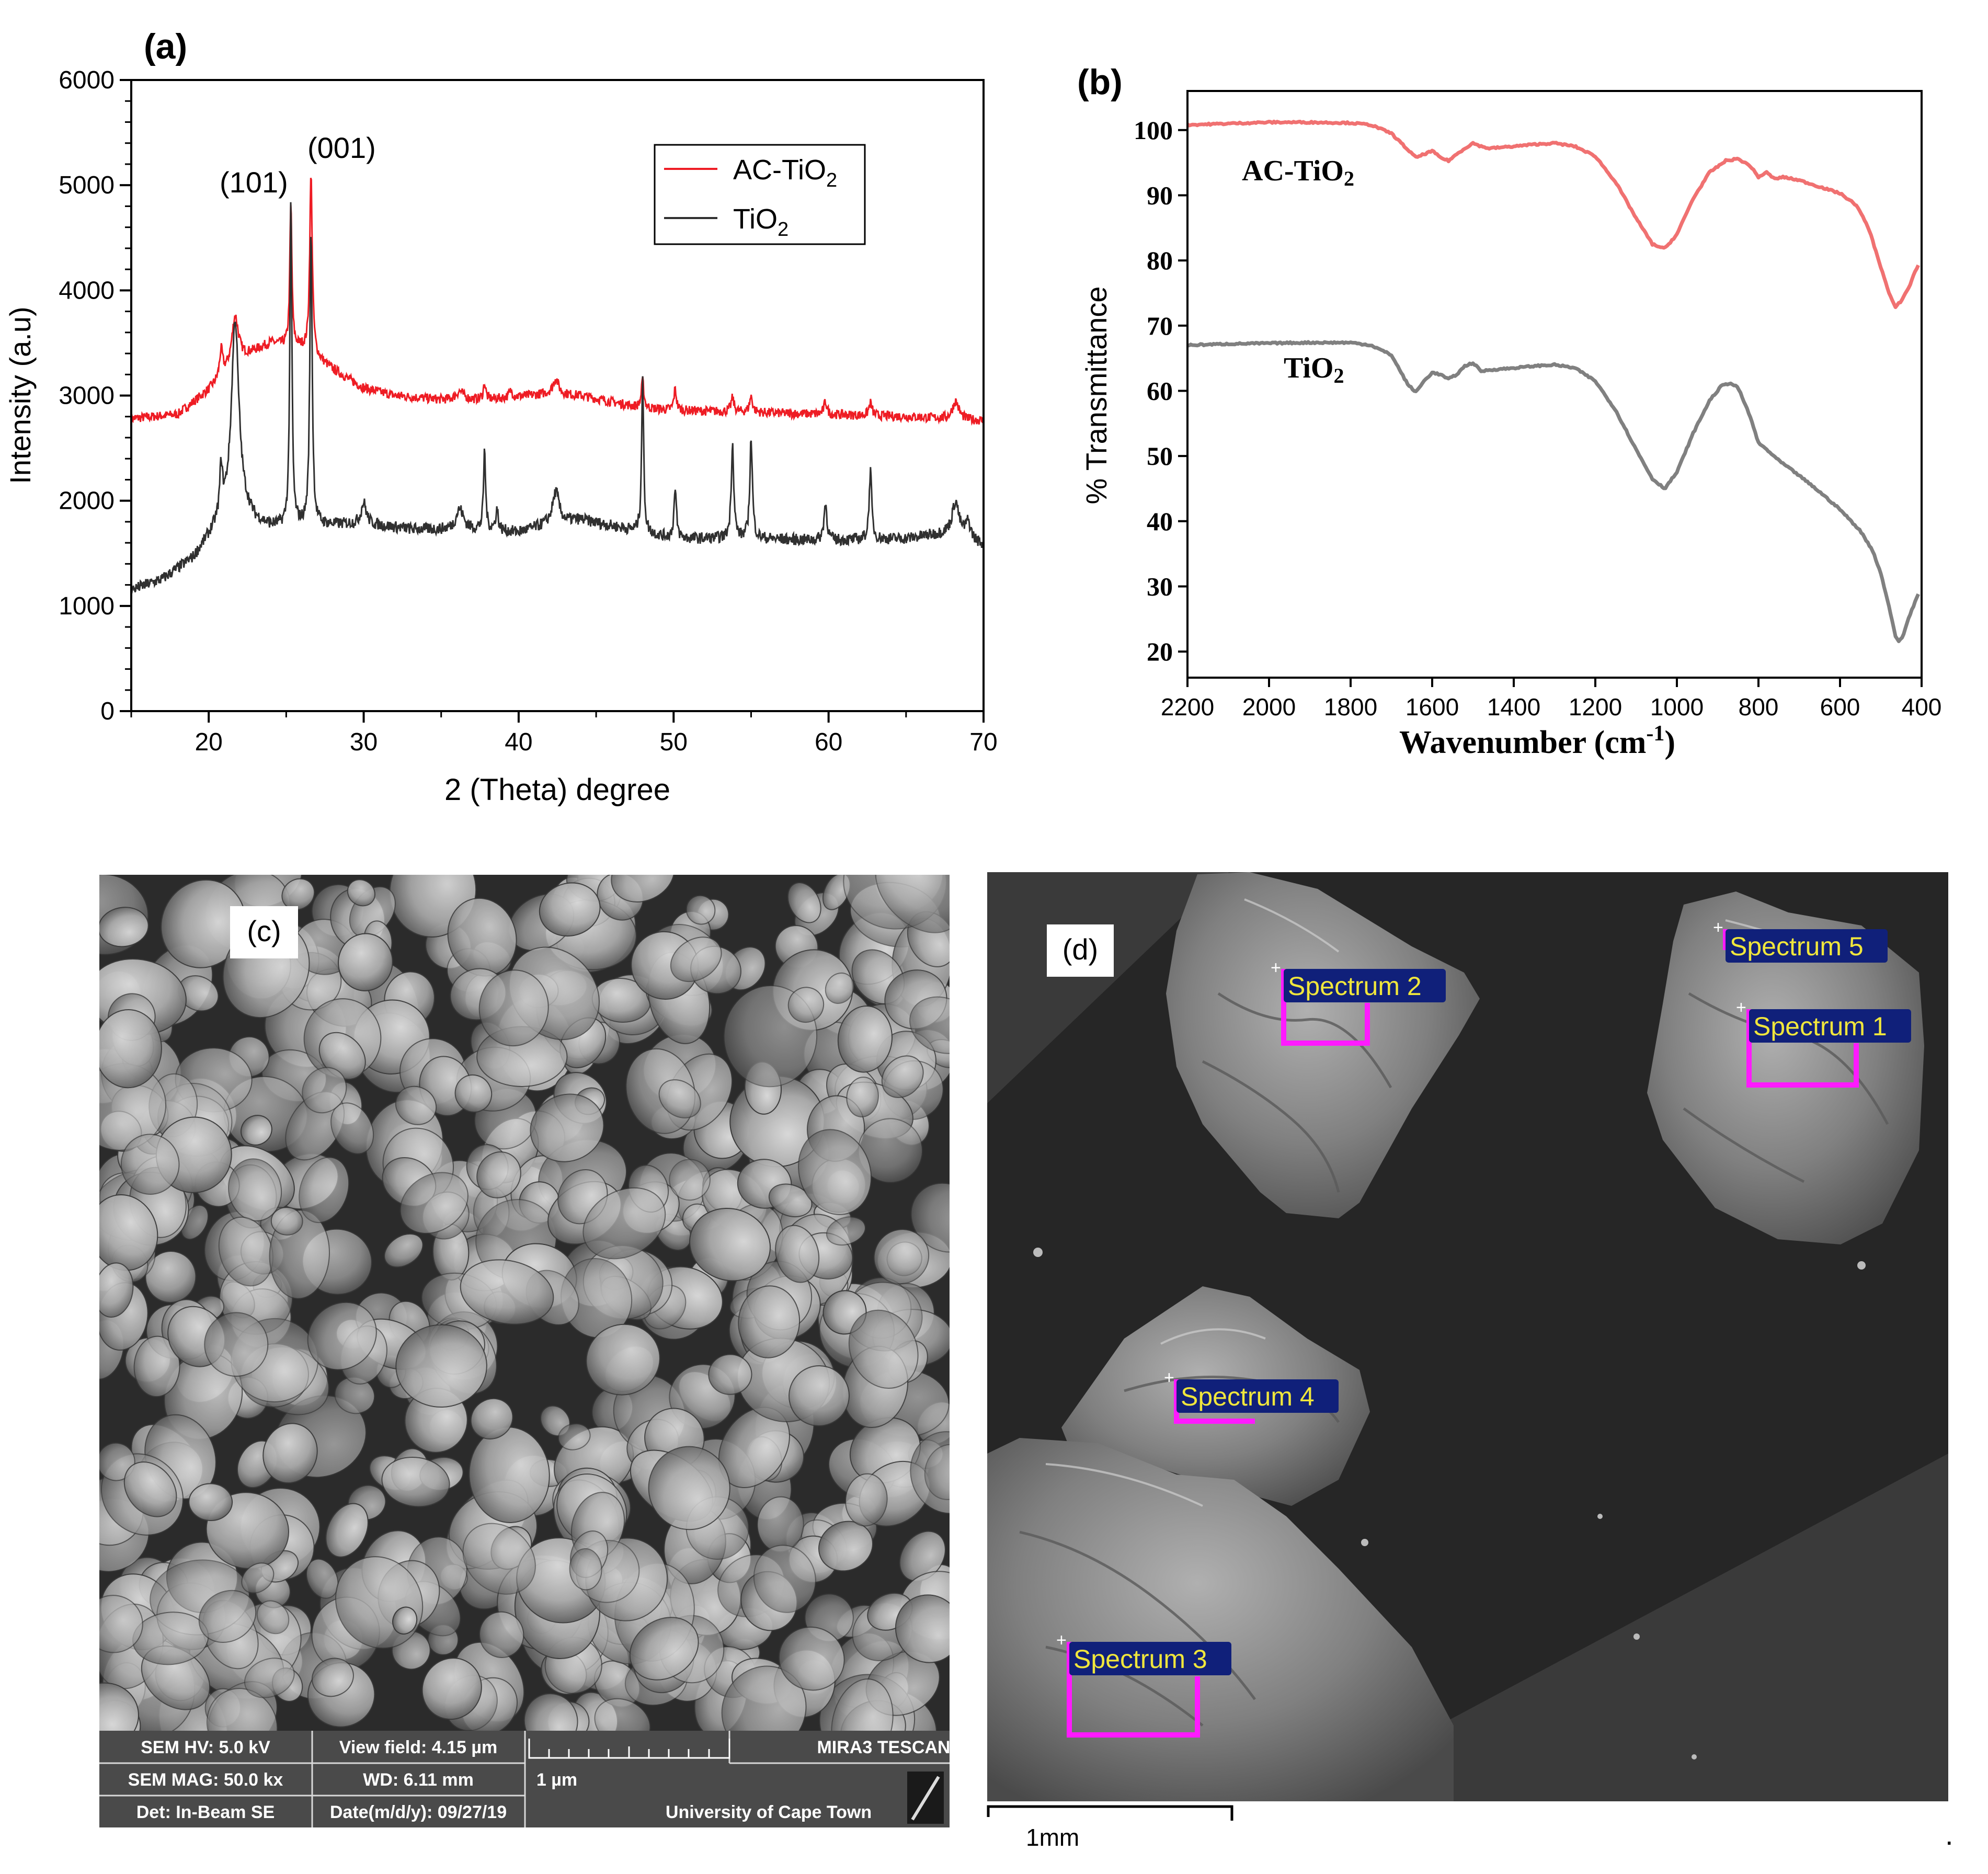 The width and height of the screenshot is (1988, 1874). I want to click on info-wd: WD: 6.11 mm, so click(418, 1780).